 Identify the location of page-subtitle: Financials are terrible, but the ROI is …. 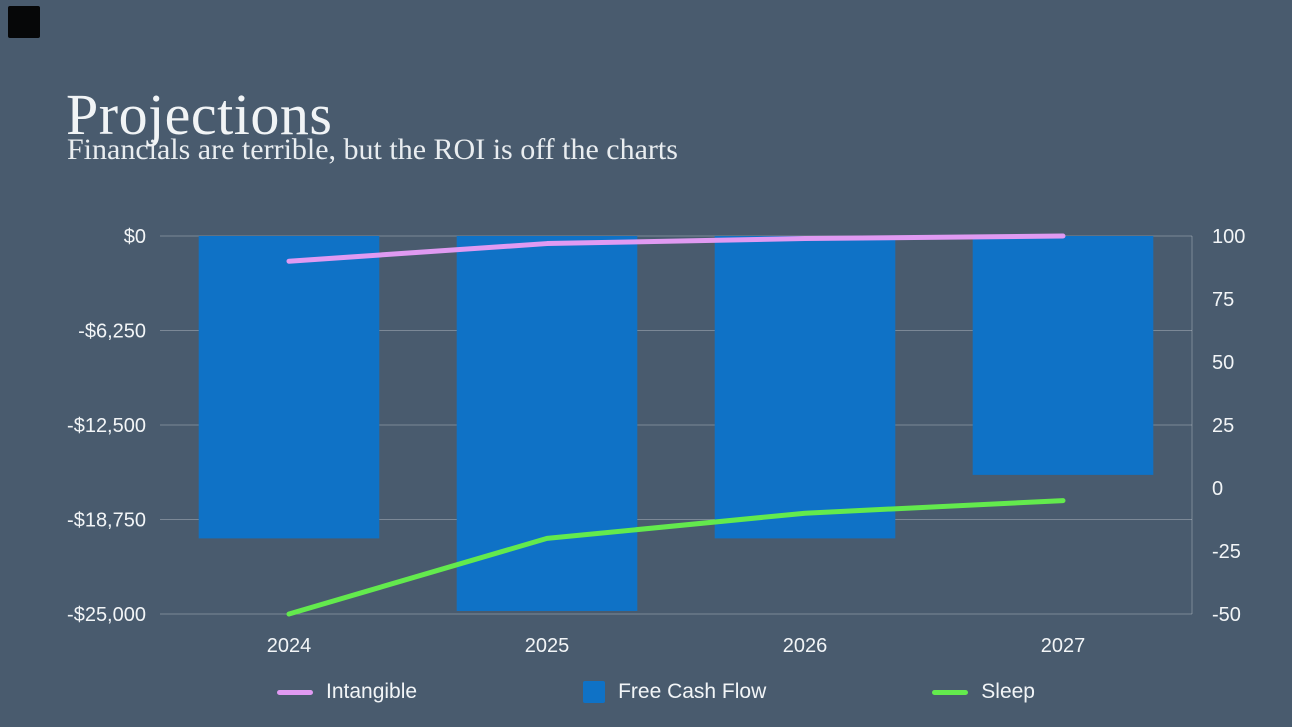
(372, 149).